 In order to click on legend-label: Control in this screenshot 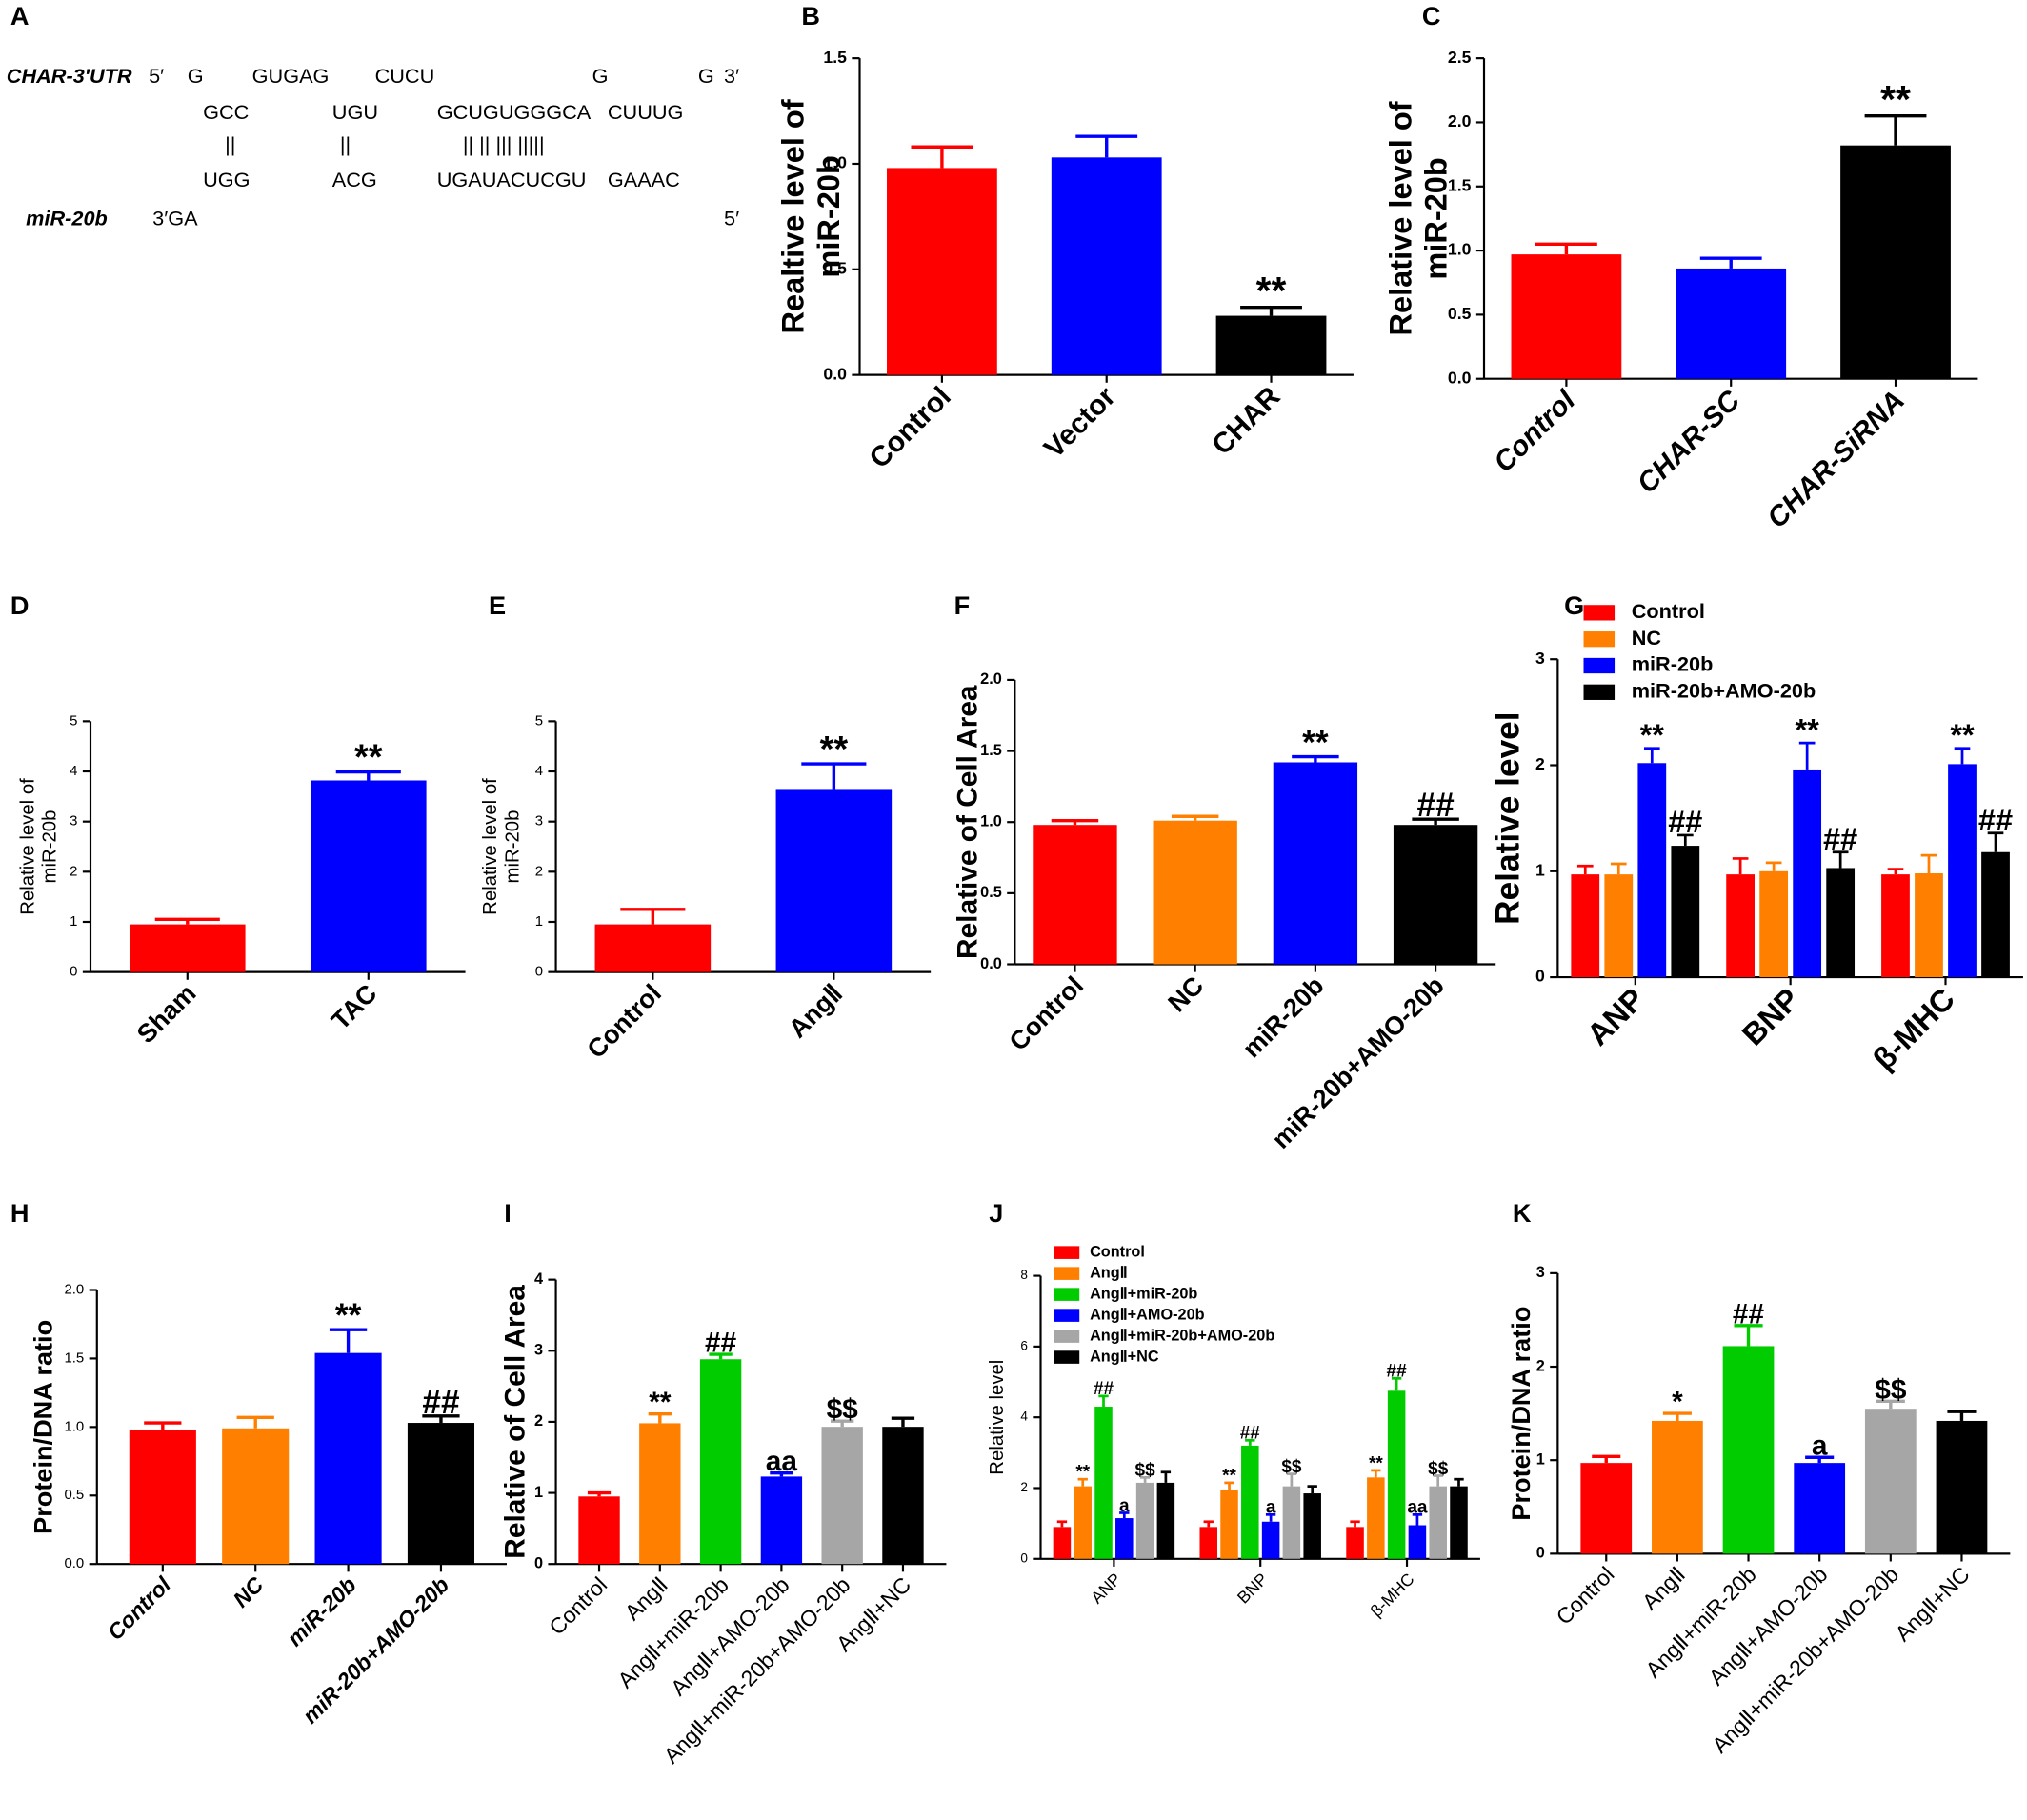, I will do `click(1117, 1251)`.